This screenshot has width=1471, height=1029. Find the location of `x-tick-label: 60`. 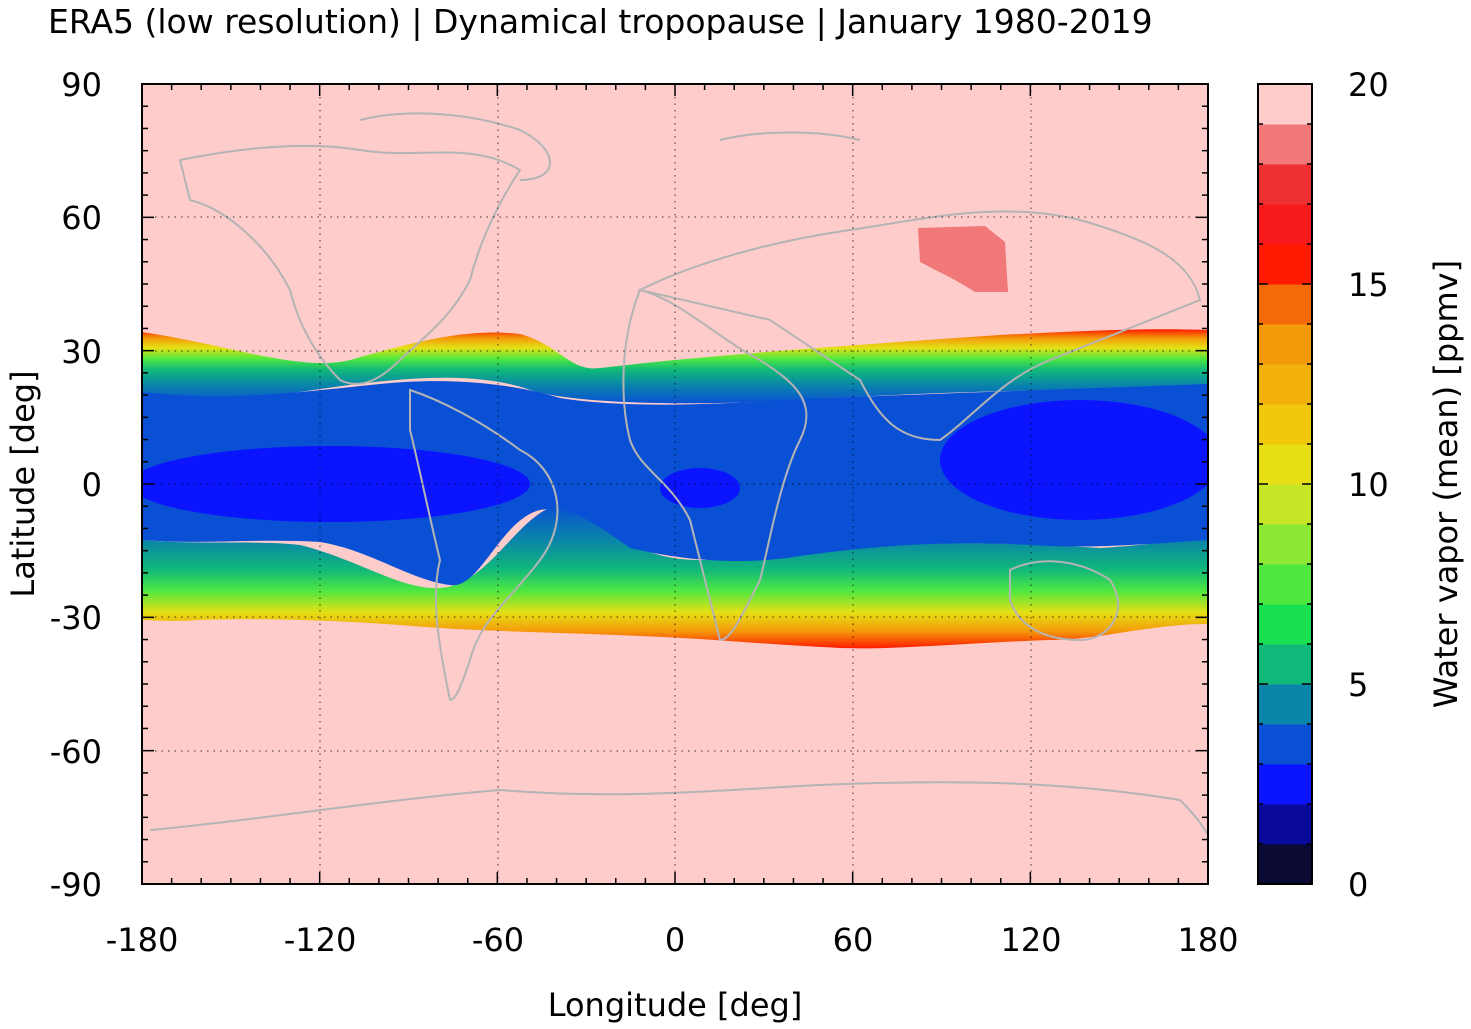

x-tick-label: 60 is located at coordinates (853, 940).